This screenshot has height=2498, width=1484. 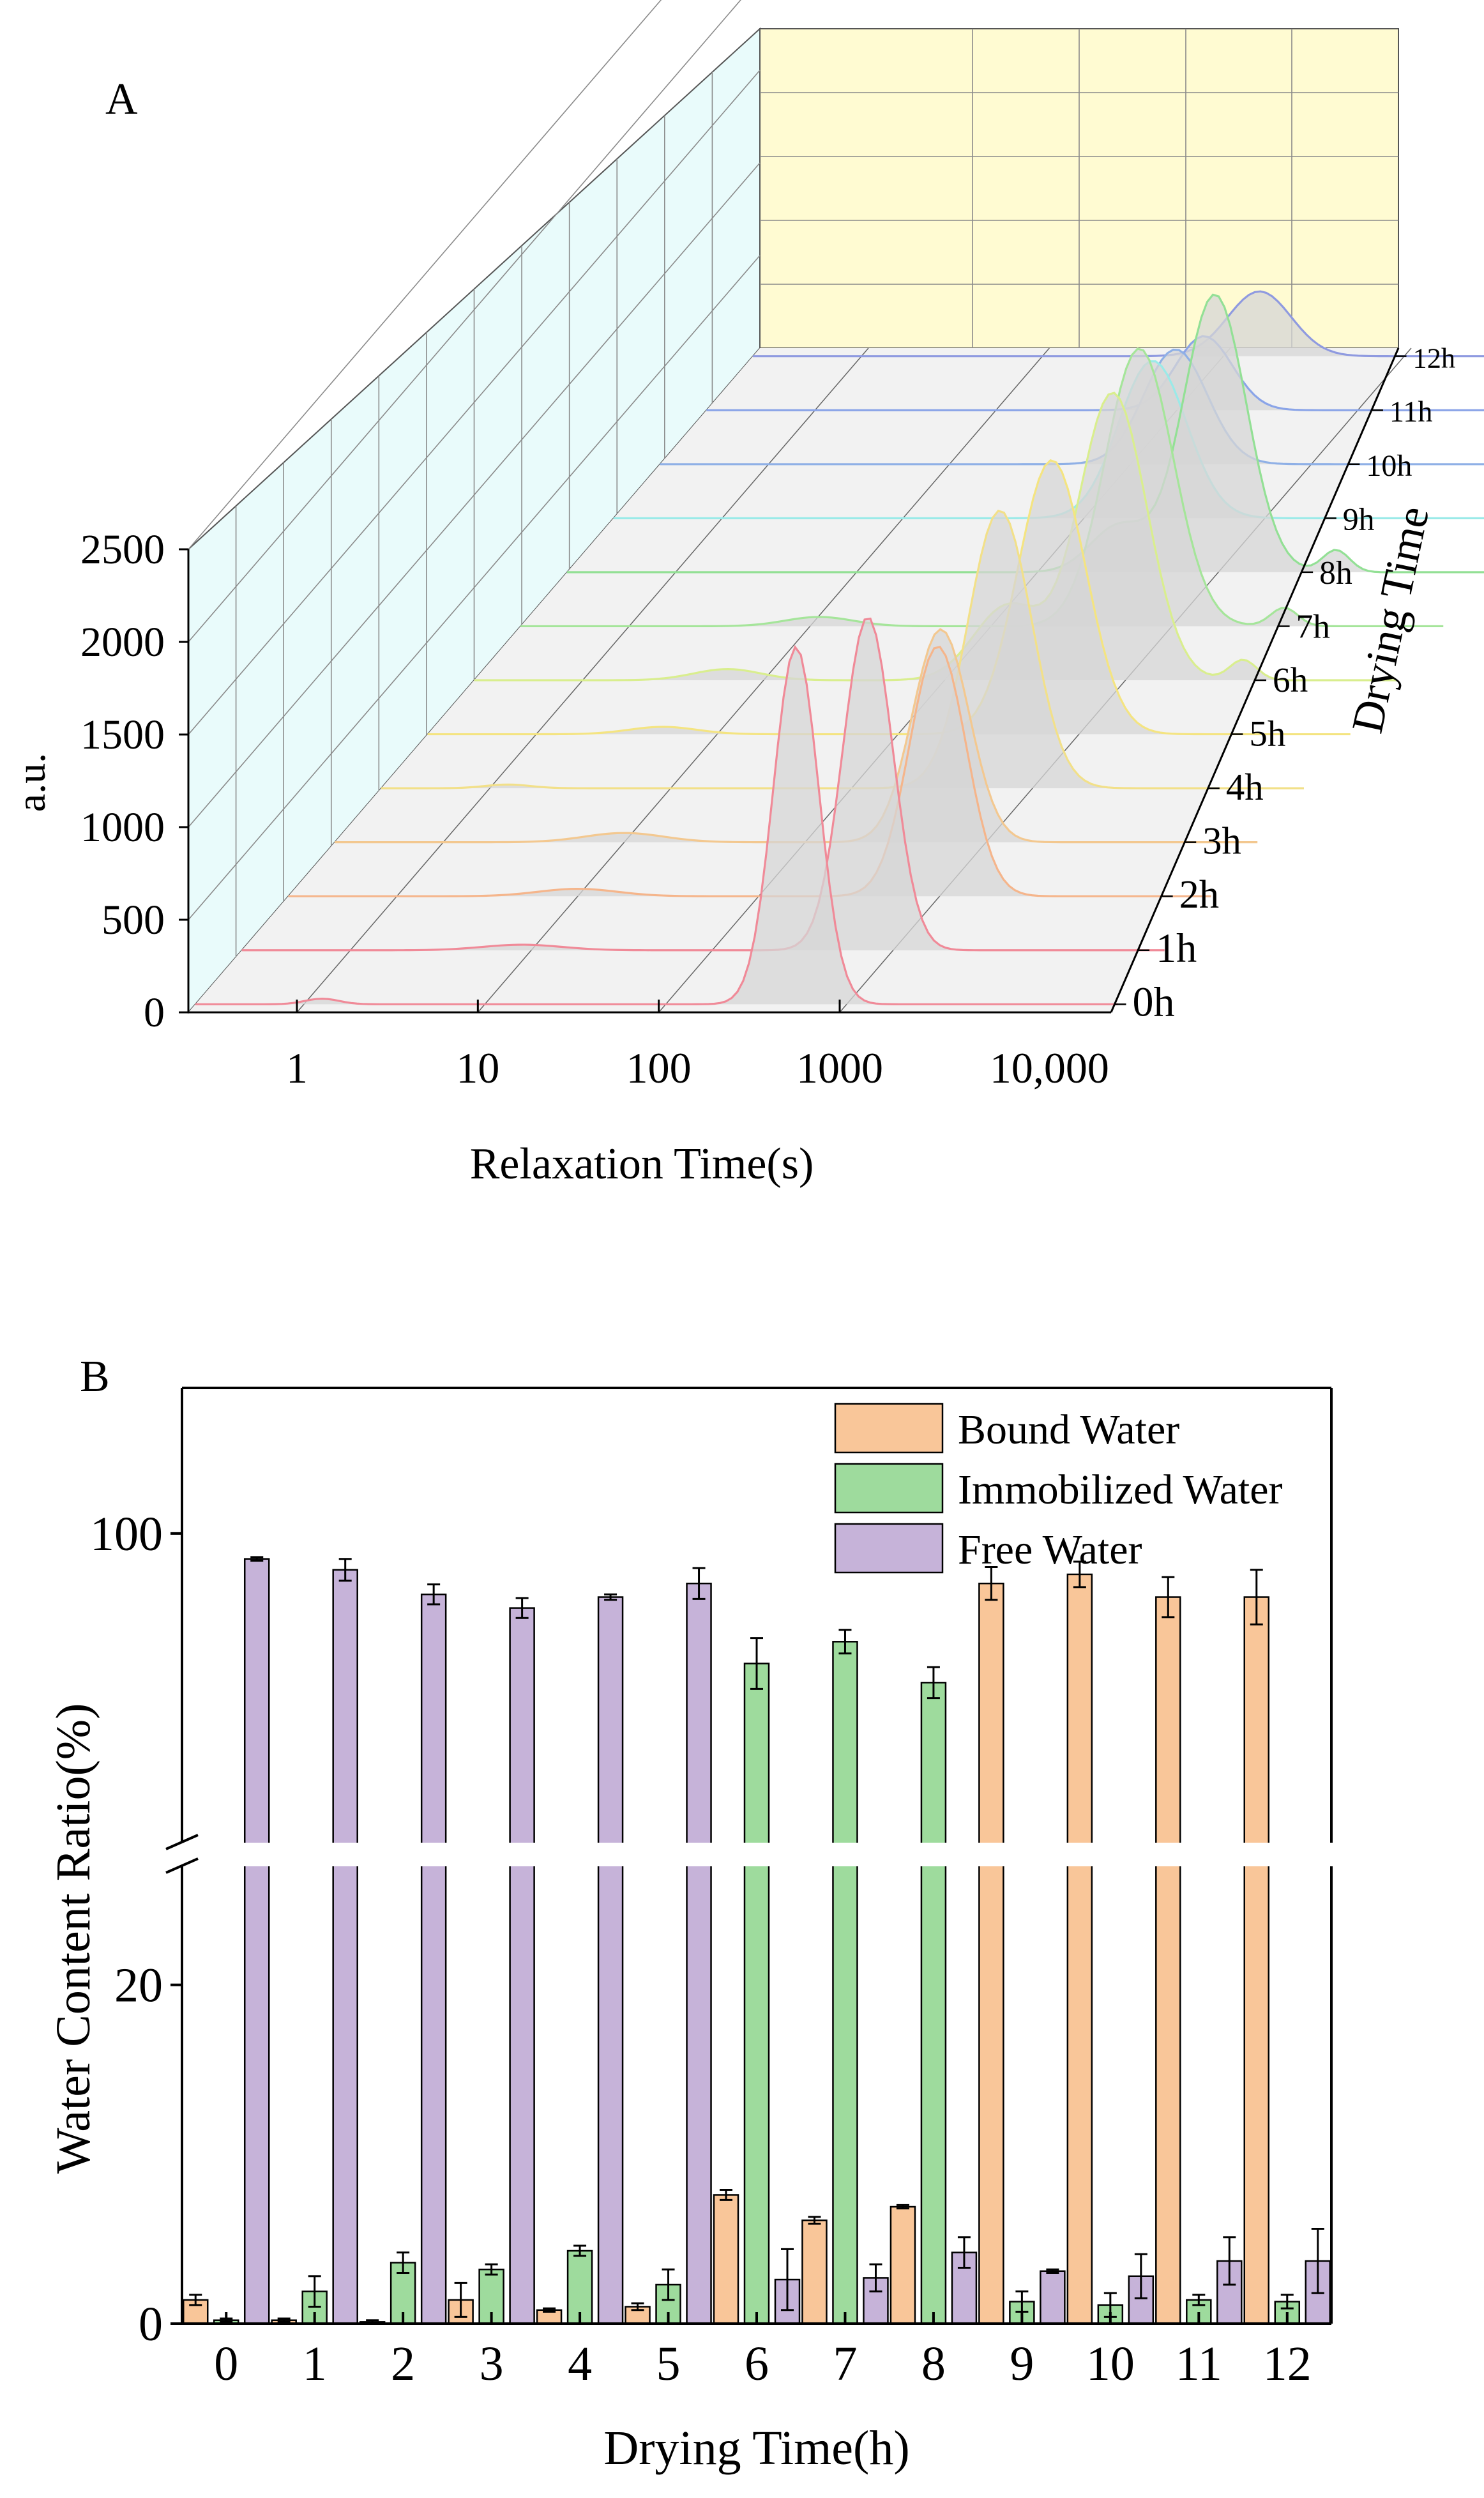 I want to click on x-tick-label: 12, so click(x=1287, y=2364).